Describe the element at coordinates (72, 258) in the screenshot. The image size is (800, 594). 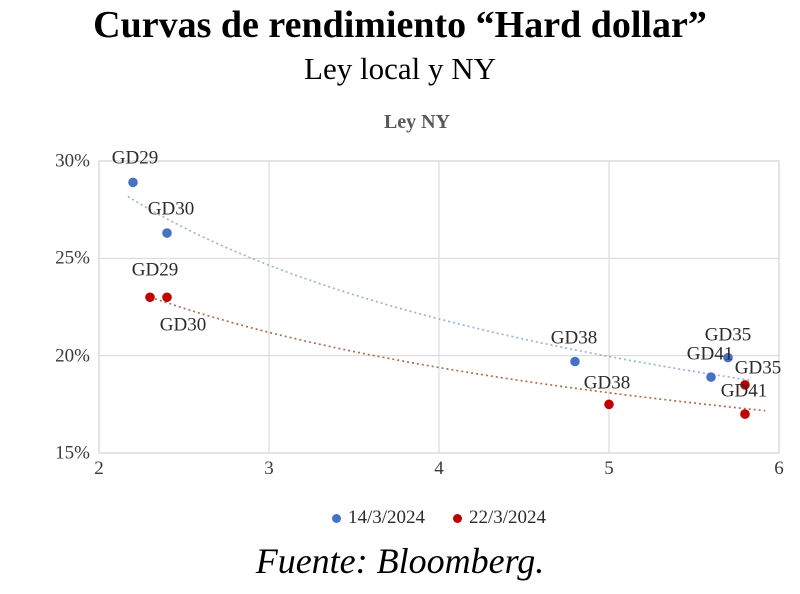
I see `y-tick-label: 25%` at that location.